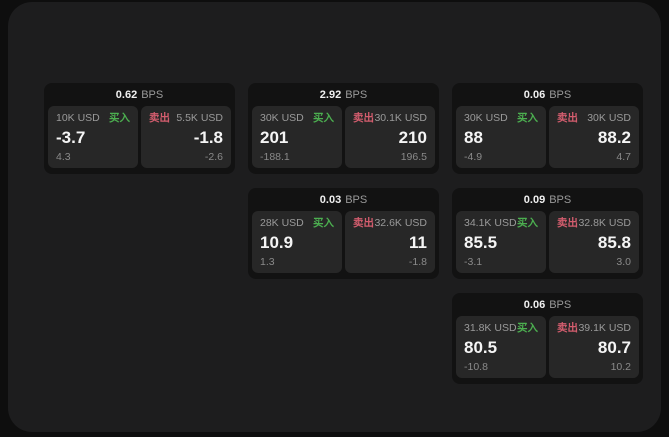 The image size is (669, 437). What do you see at coordinates (400, 118) in the screenshot?
I see `sell-amount: 30.1K USD` at bounding box center [400, 118].